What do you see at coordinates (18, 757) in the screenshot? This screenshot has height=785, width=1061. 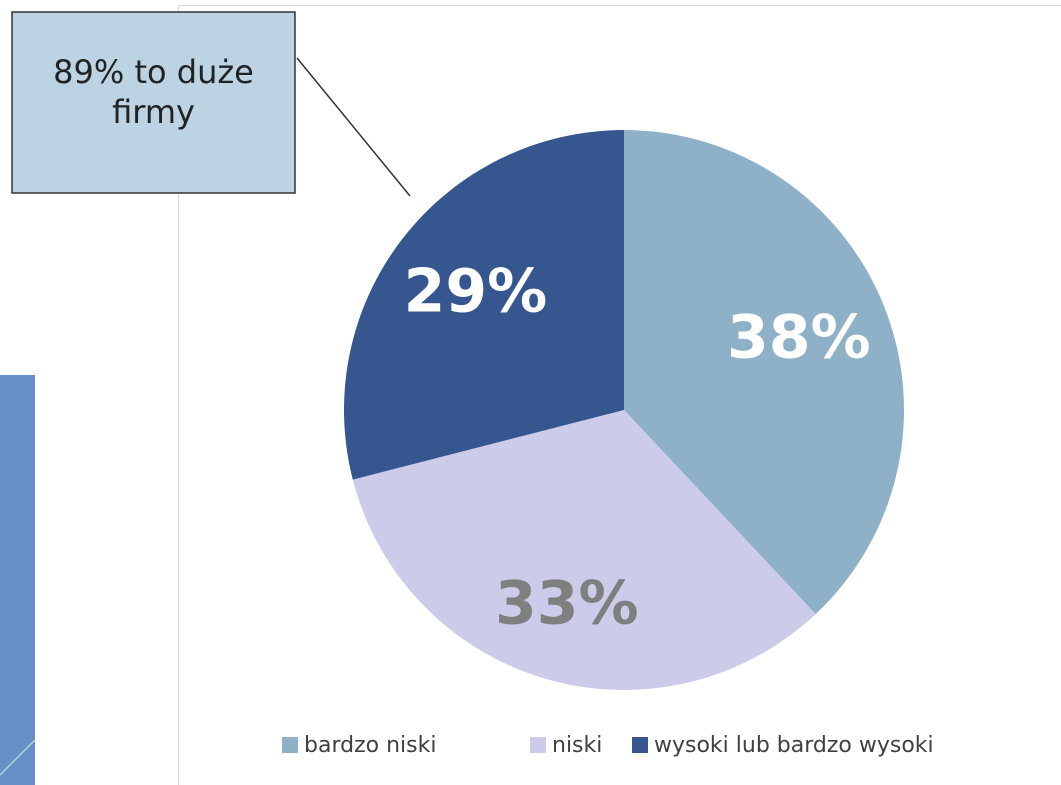 I see `side-line` at bounding box center [18, 757].